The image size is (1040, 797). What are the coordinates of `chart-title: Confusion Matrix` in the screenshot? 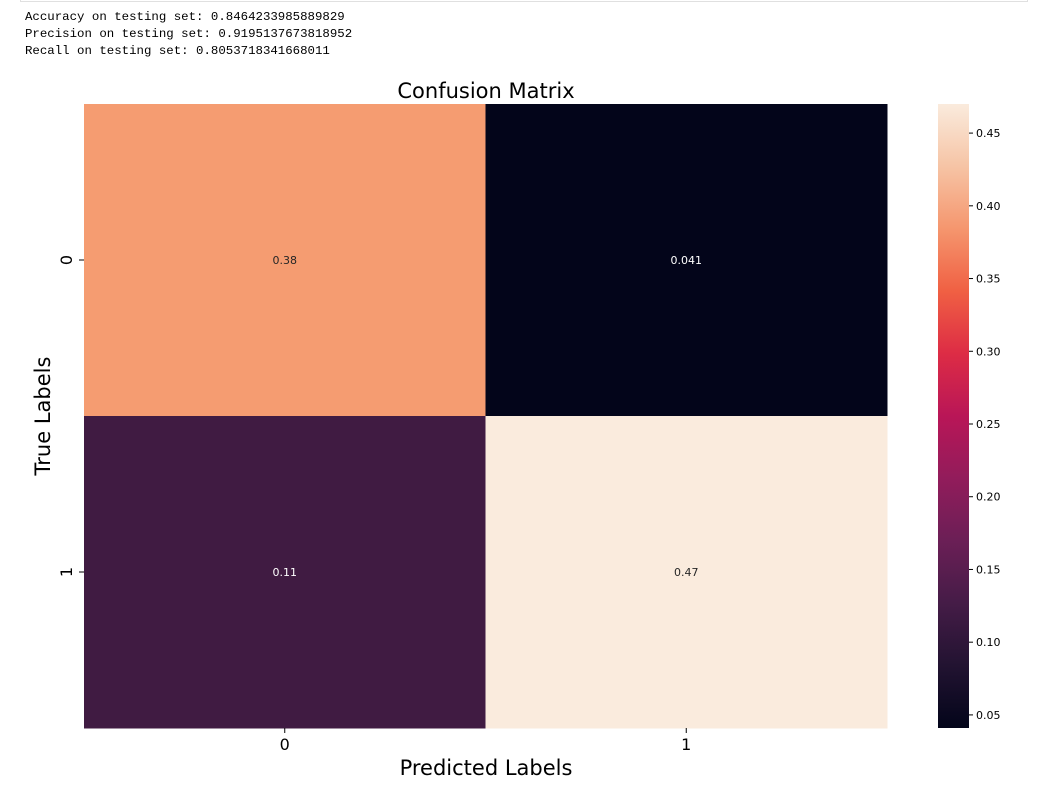 It's located at (485, 91).